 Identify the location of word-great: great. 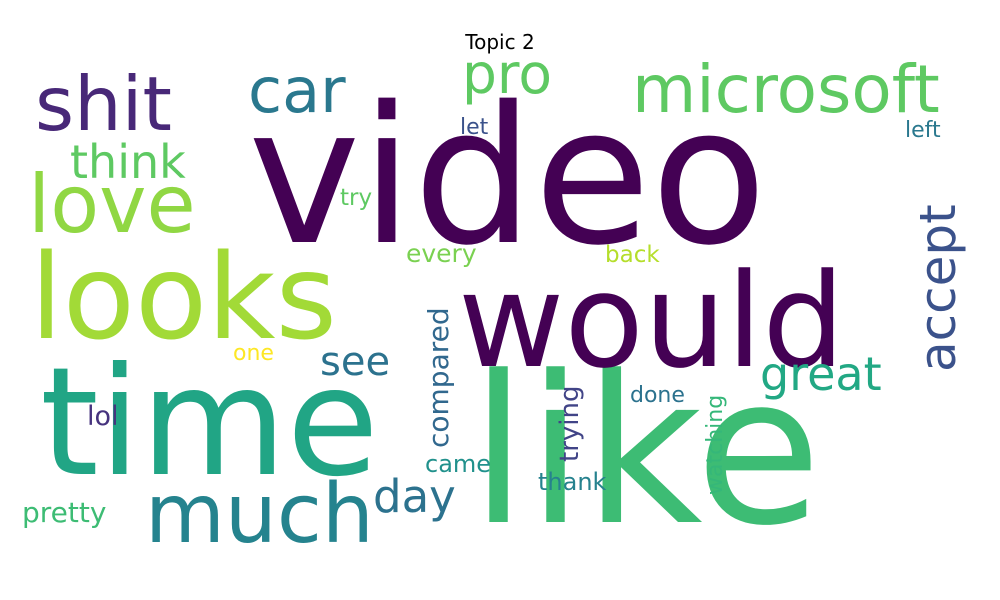
(821, 374).